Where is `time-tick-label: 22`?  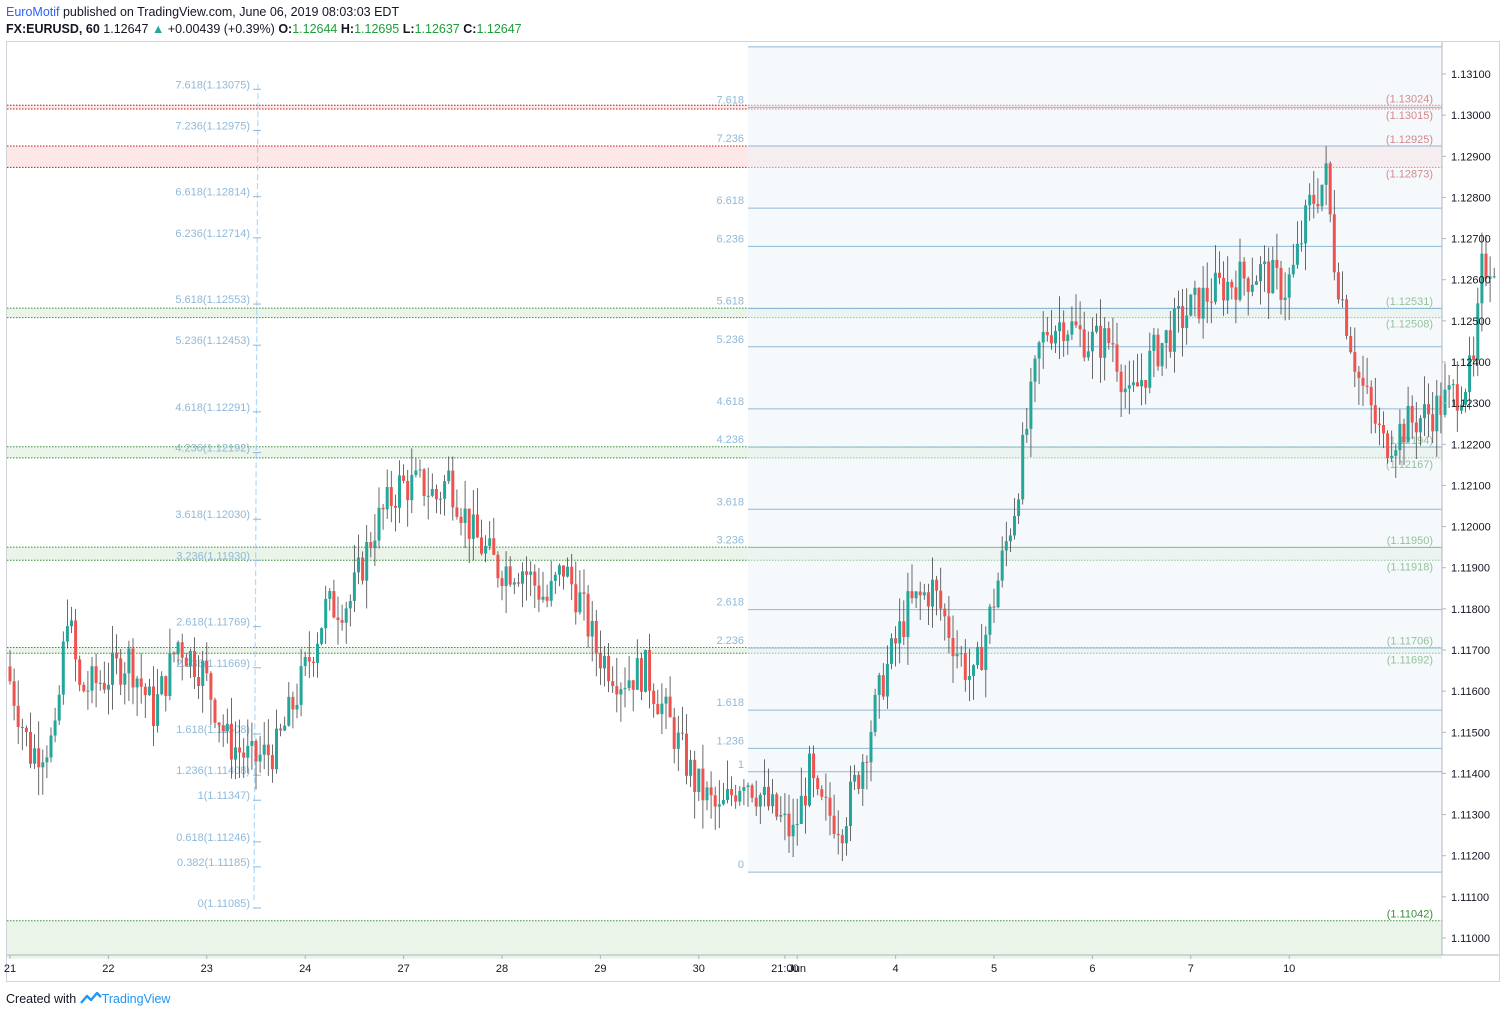
time-tick-label: 22 is located at coordinates (108, 969).